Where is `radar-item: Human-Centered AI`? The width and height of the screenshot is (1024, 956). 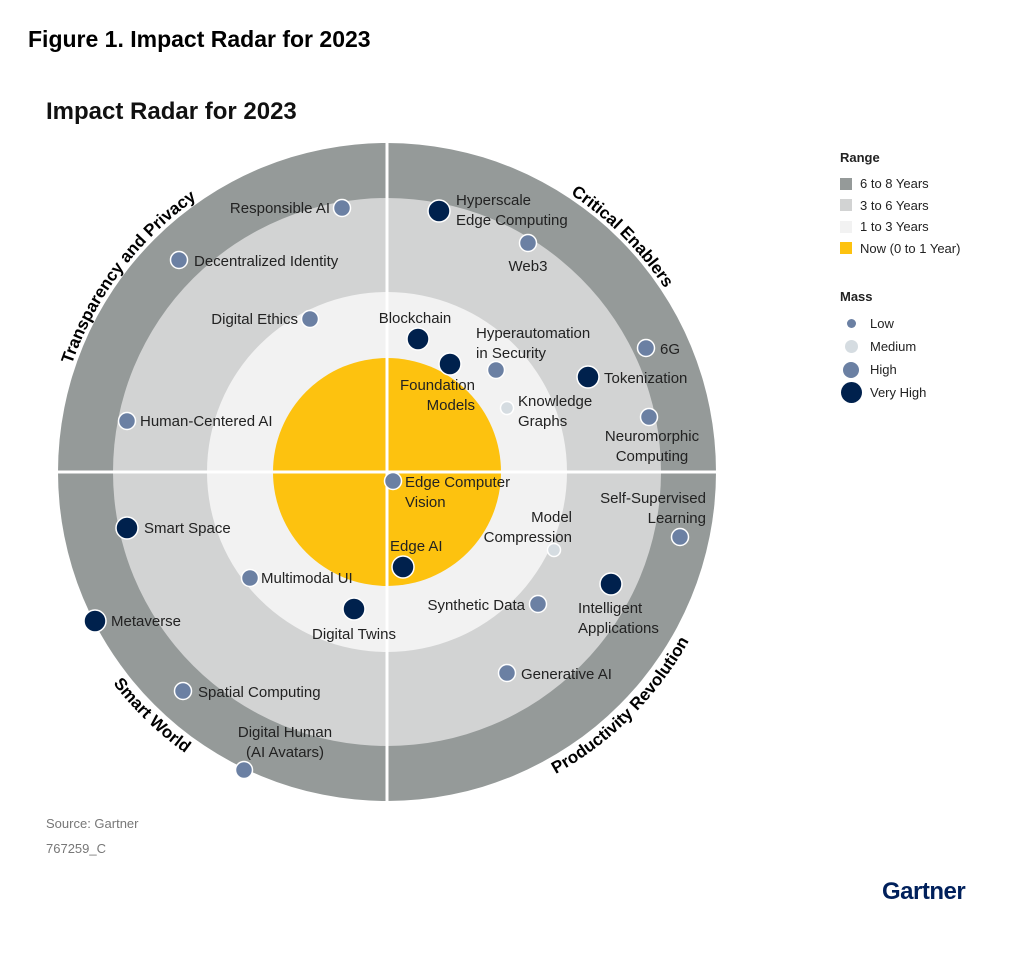 radar-item: Human-Centered AI is located at coordinates (195, 421).